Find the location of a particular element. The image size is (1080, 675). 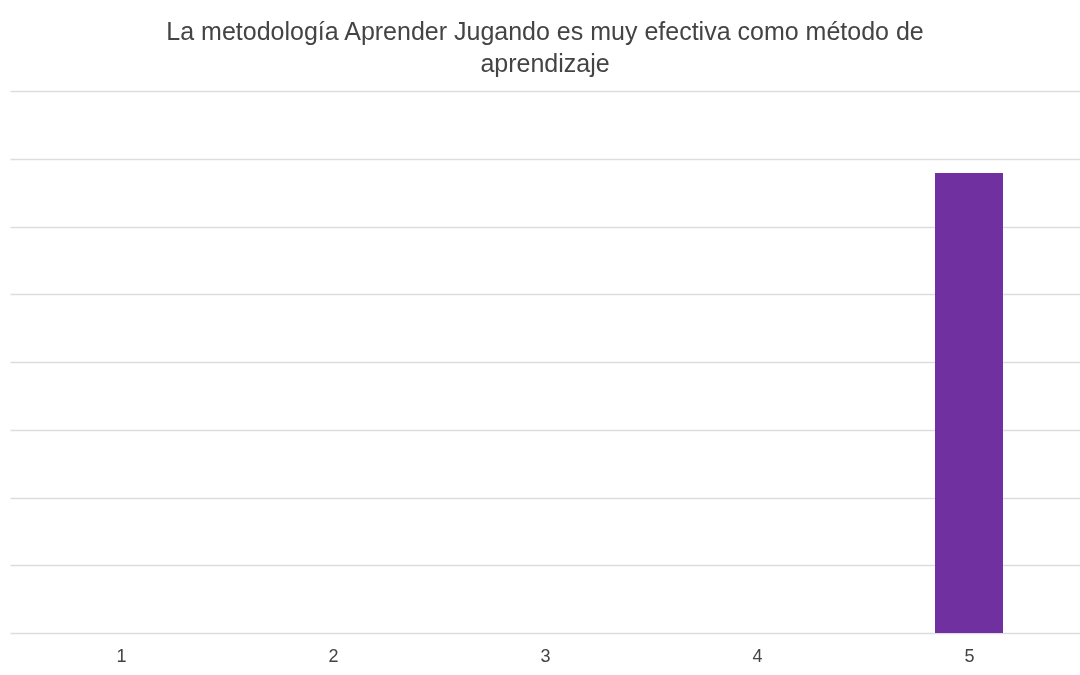

x-tick-label: 4 is located at coordinates (757, 655).